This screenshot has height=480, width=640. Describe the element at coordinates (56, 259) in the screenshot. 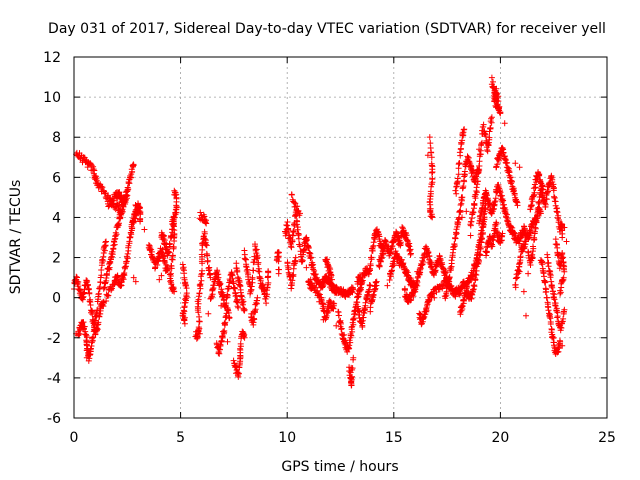

I see `y-tick-label: 2` at that location.